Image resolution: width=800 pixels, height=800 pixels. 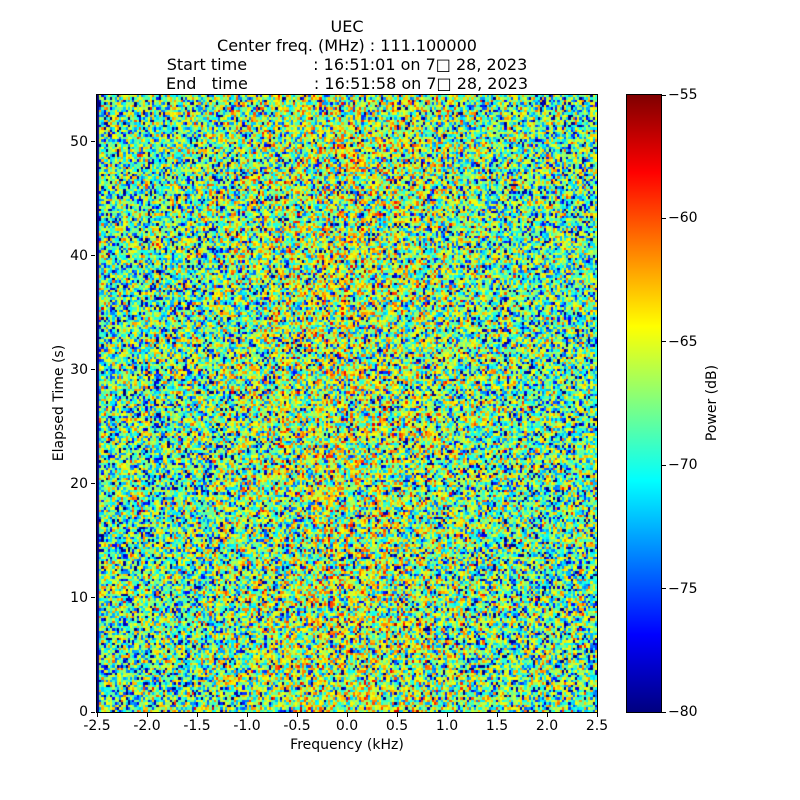 I want to click on colorbar-tick-label: −80, so click(x=683, y=712).